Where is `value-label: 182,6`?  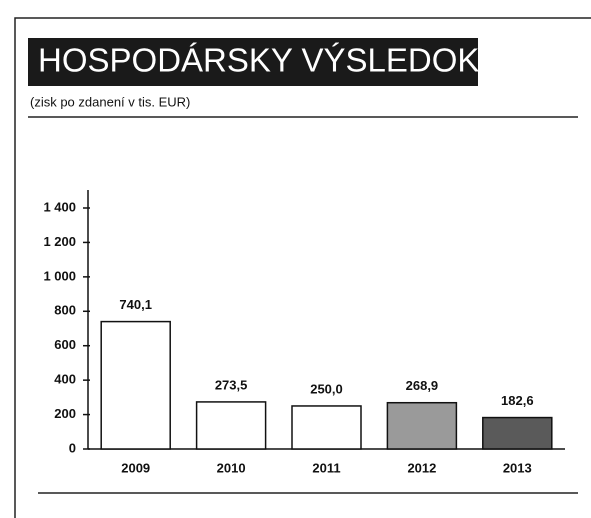
value-label: 182,6 is located at coordinates (517, 400).